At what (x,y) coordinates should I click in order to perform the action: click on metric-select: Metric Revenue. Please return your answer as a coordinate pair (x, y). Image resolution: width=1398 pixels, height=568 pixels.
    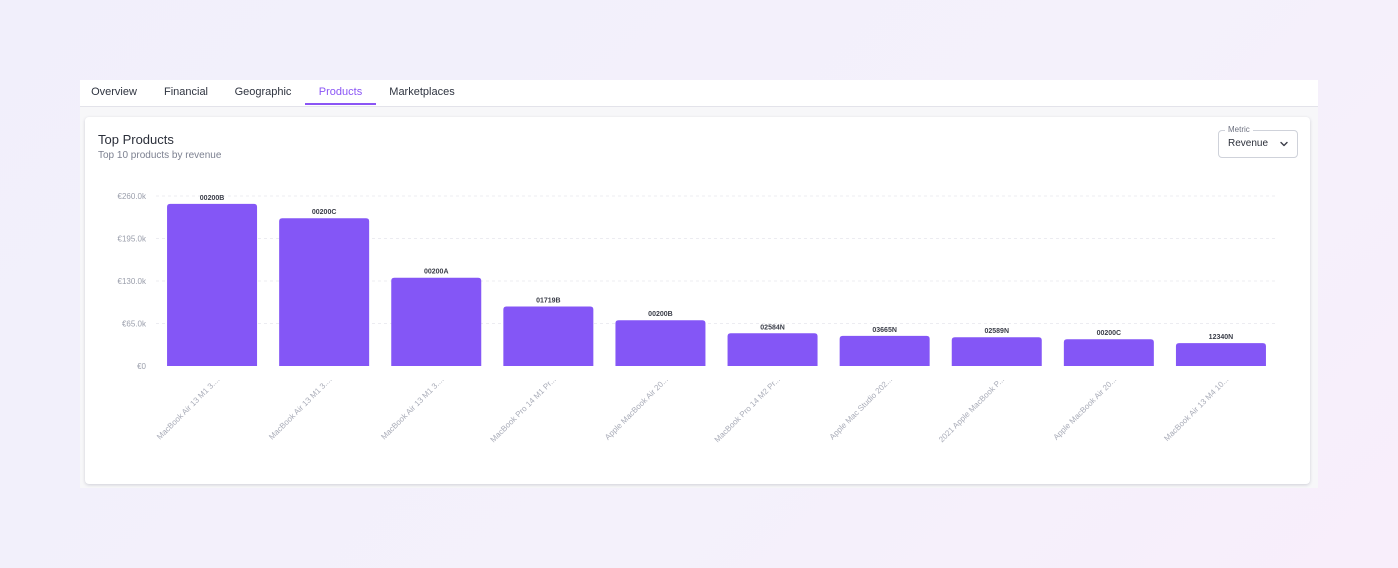
    Looking at the image, I should click on (1258, 141).